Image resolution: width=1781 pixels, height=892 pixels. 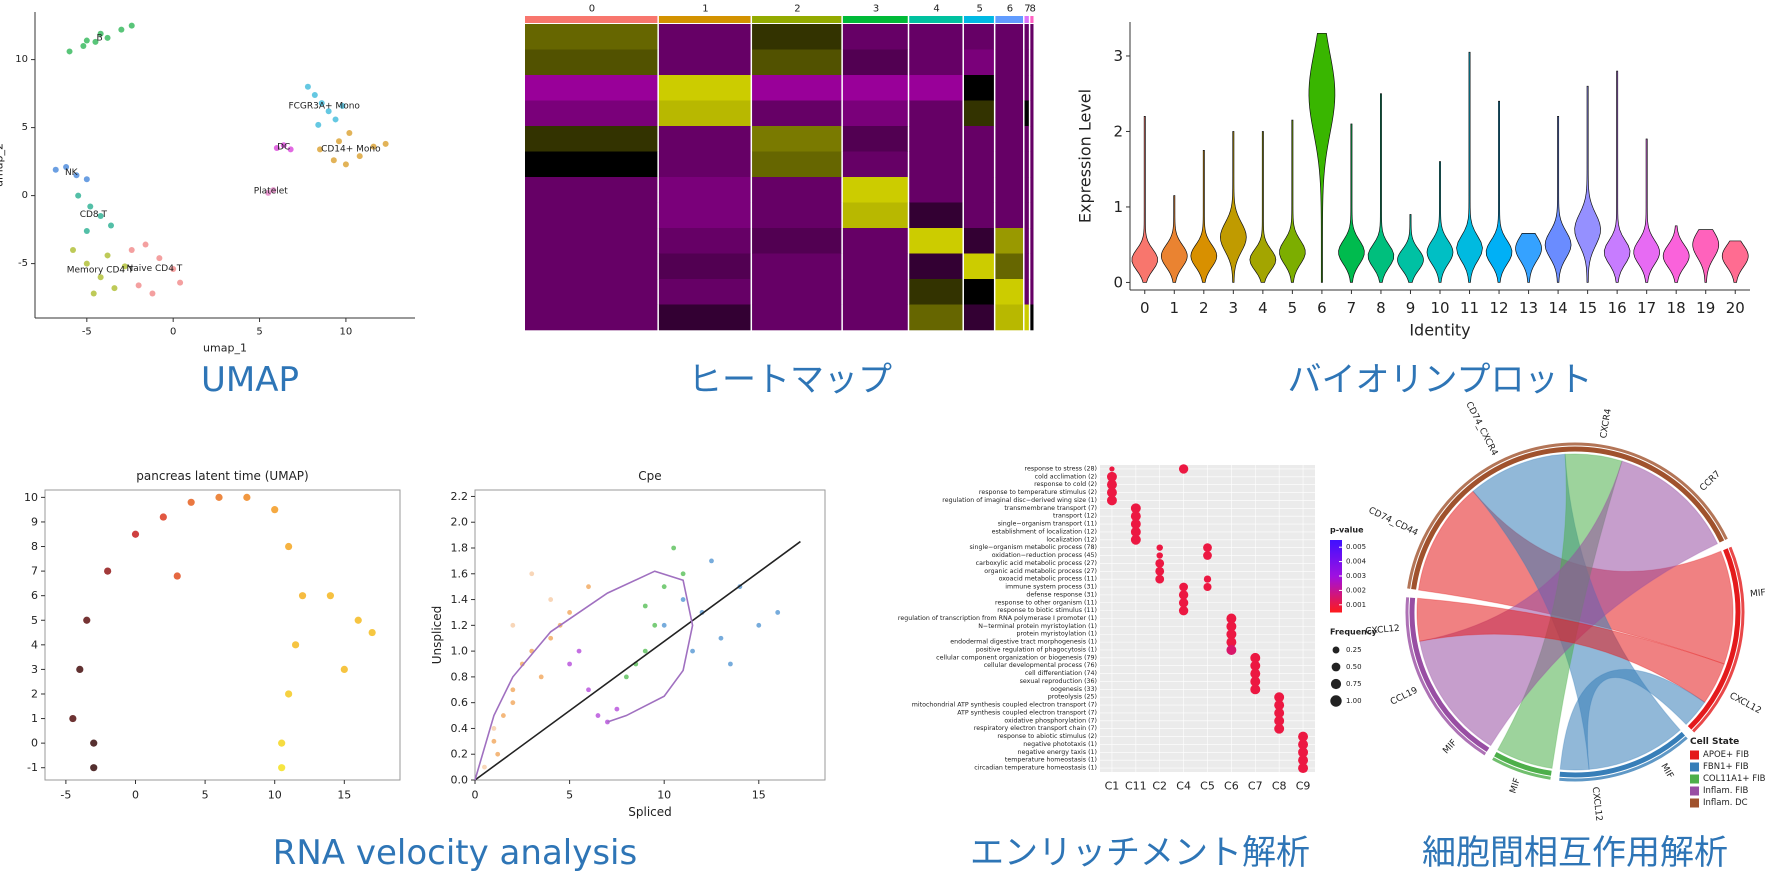 What do you see at coordinates (1040, 665) in the screenshot?
I see `term-label: cellular developmental process (76)` at bounding box center [1040, 665].